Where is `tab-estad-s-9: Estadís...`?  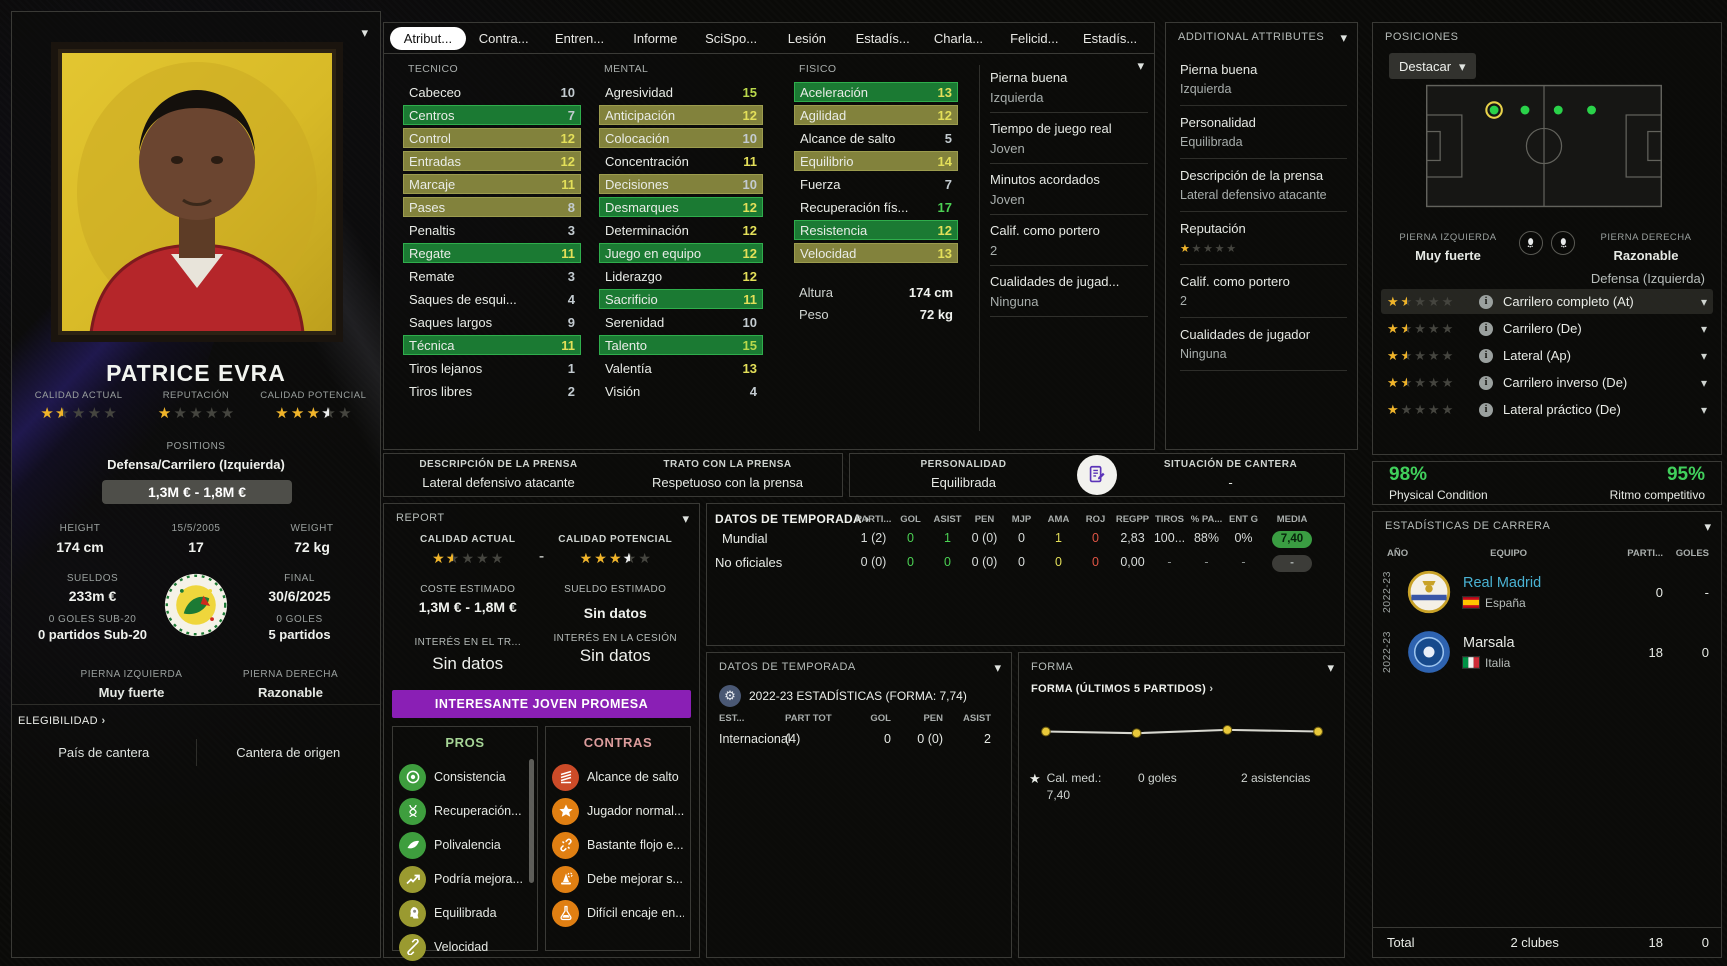 tab-estad-s-9: Estadís... is located at coordinates (1110, 38).